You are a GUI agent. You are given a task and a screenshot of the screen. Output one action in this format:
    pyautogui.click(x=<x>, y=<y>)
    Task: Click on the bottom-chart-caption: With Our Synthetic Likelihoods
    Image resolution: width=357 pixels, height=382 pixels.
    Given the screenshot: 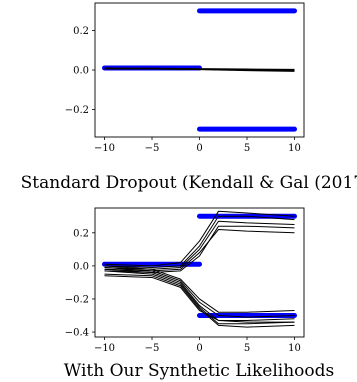 What is the action you would take?
    pyautogui.click(x=199, y=371)
    